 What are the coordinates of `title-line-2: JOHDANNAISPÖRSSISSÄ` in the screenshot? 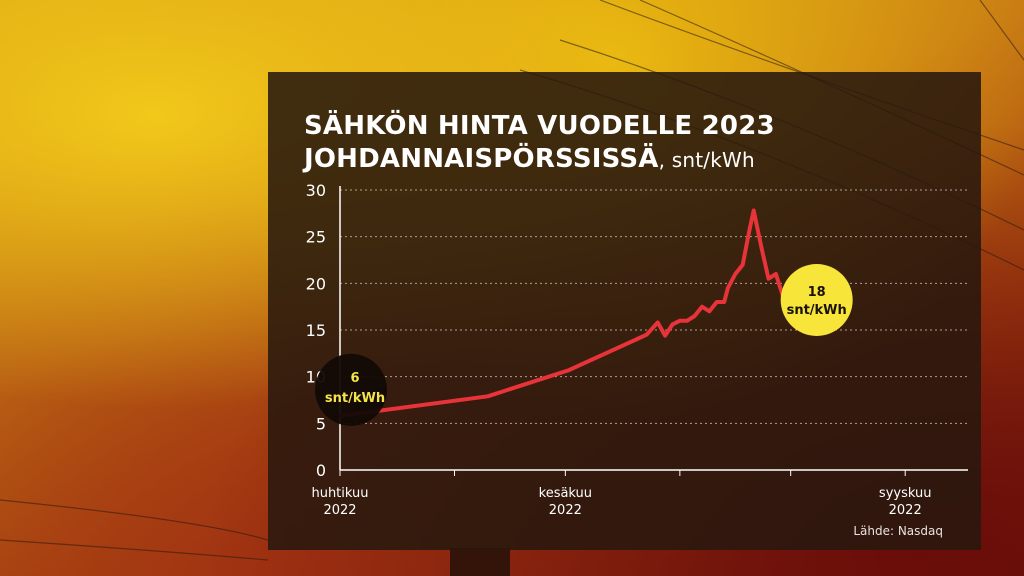 It's located at (481, 159).